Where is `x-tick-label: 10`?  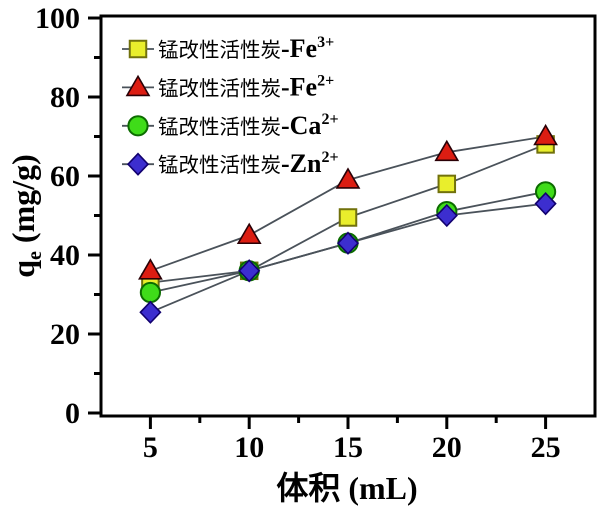
x-tick-label: 10 is located at coordinates (249, 447).